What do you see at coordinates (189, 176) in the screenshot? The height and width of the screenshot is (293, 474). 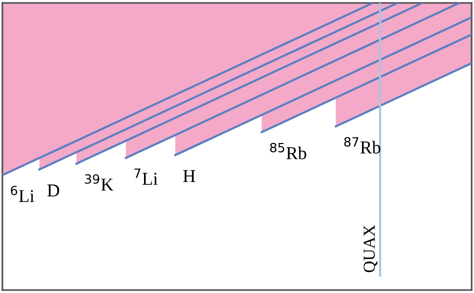 I see `series-label: H` at bounding box center [189, 176].